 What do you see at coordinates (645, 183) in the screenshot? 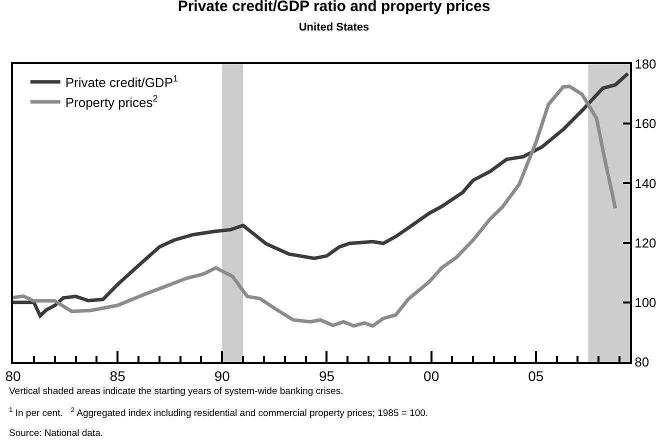
I see `y-tick-label: 140` at bounding box center [645, 183].